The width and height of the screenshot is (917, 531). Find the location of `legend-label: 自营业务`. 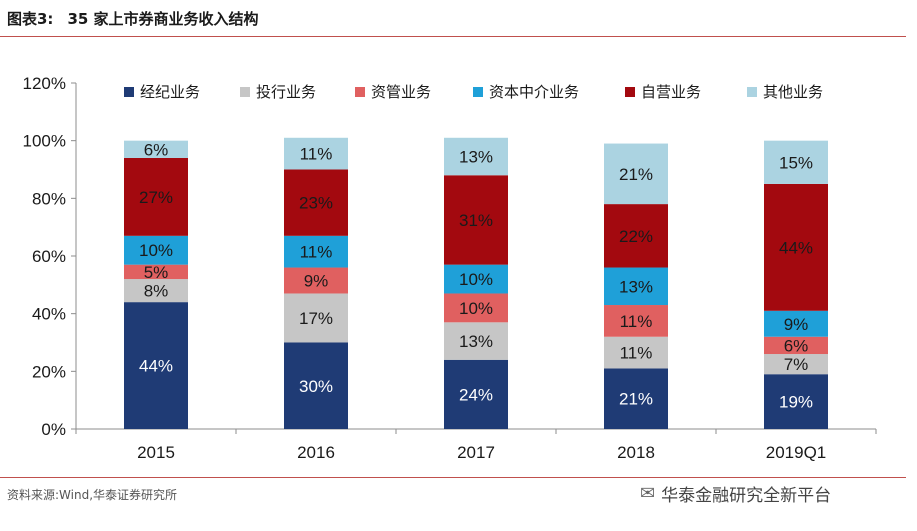

legend-label: 自营业务 is located at coordinates (671, 92).